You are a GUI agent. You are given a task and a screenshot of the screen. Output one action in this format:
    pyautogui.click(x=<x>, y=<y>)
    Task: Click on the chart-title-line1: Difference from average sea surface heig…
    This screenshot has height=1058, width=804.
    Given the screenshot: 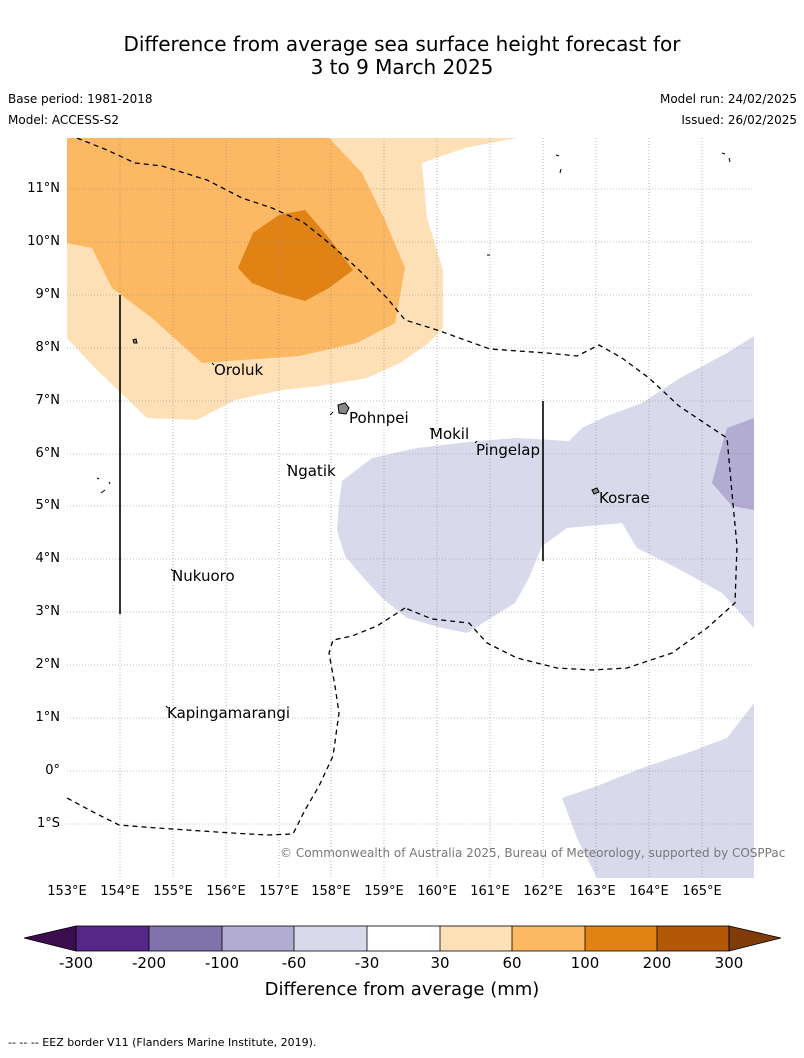 What is the action you would take?
    pyautogui.click(x=402, y=44)
    